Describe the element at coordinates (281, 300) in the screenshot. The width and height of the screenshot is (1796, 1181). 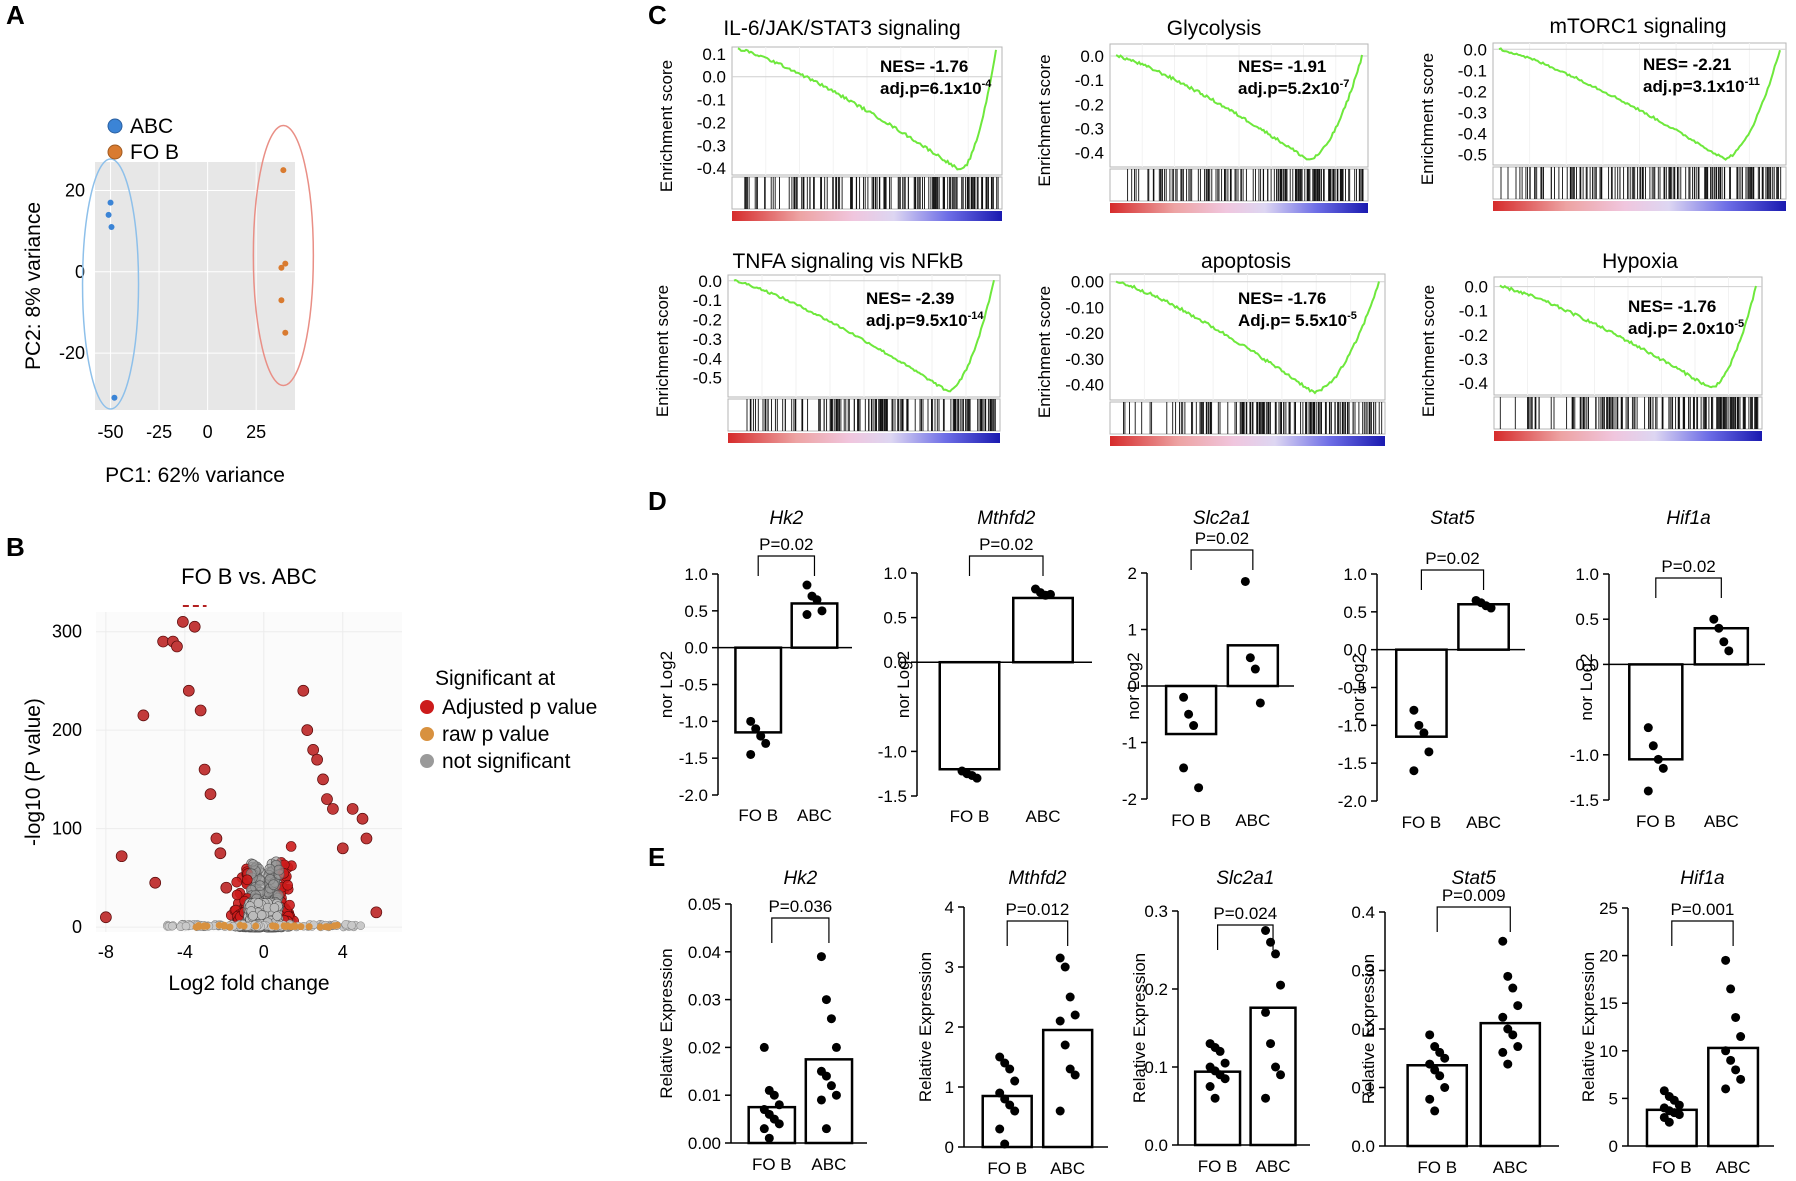
I see `pca-point-fob` at that location.